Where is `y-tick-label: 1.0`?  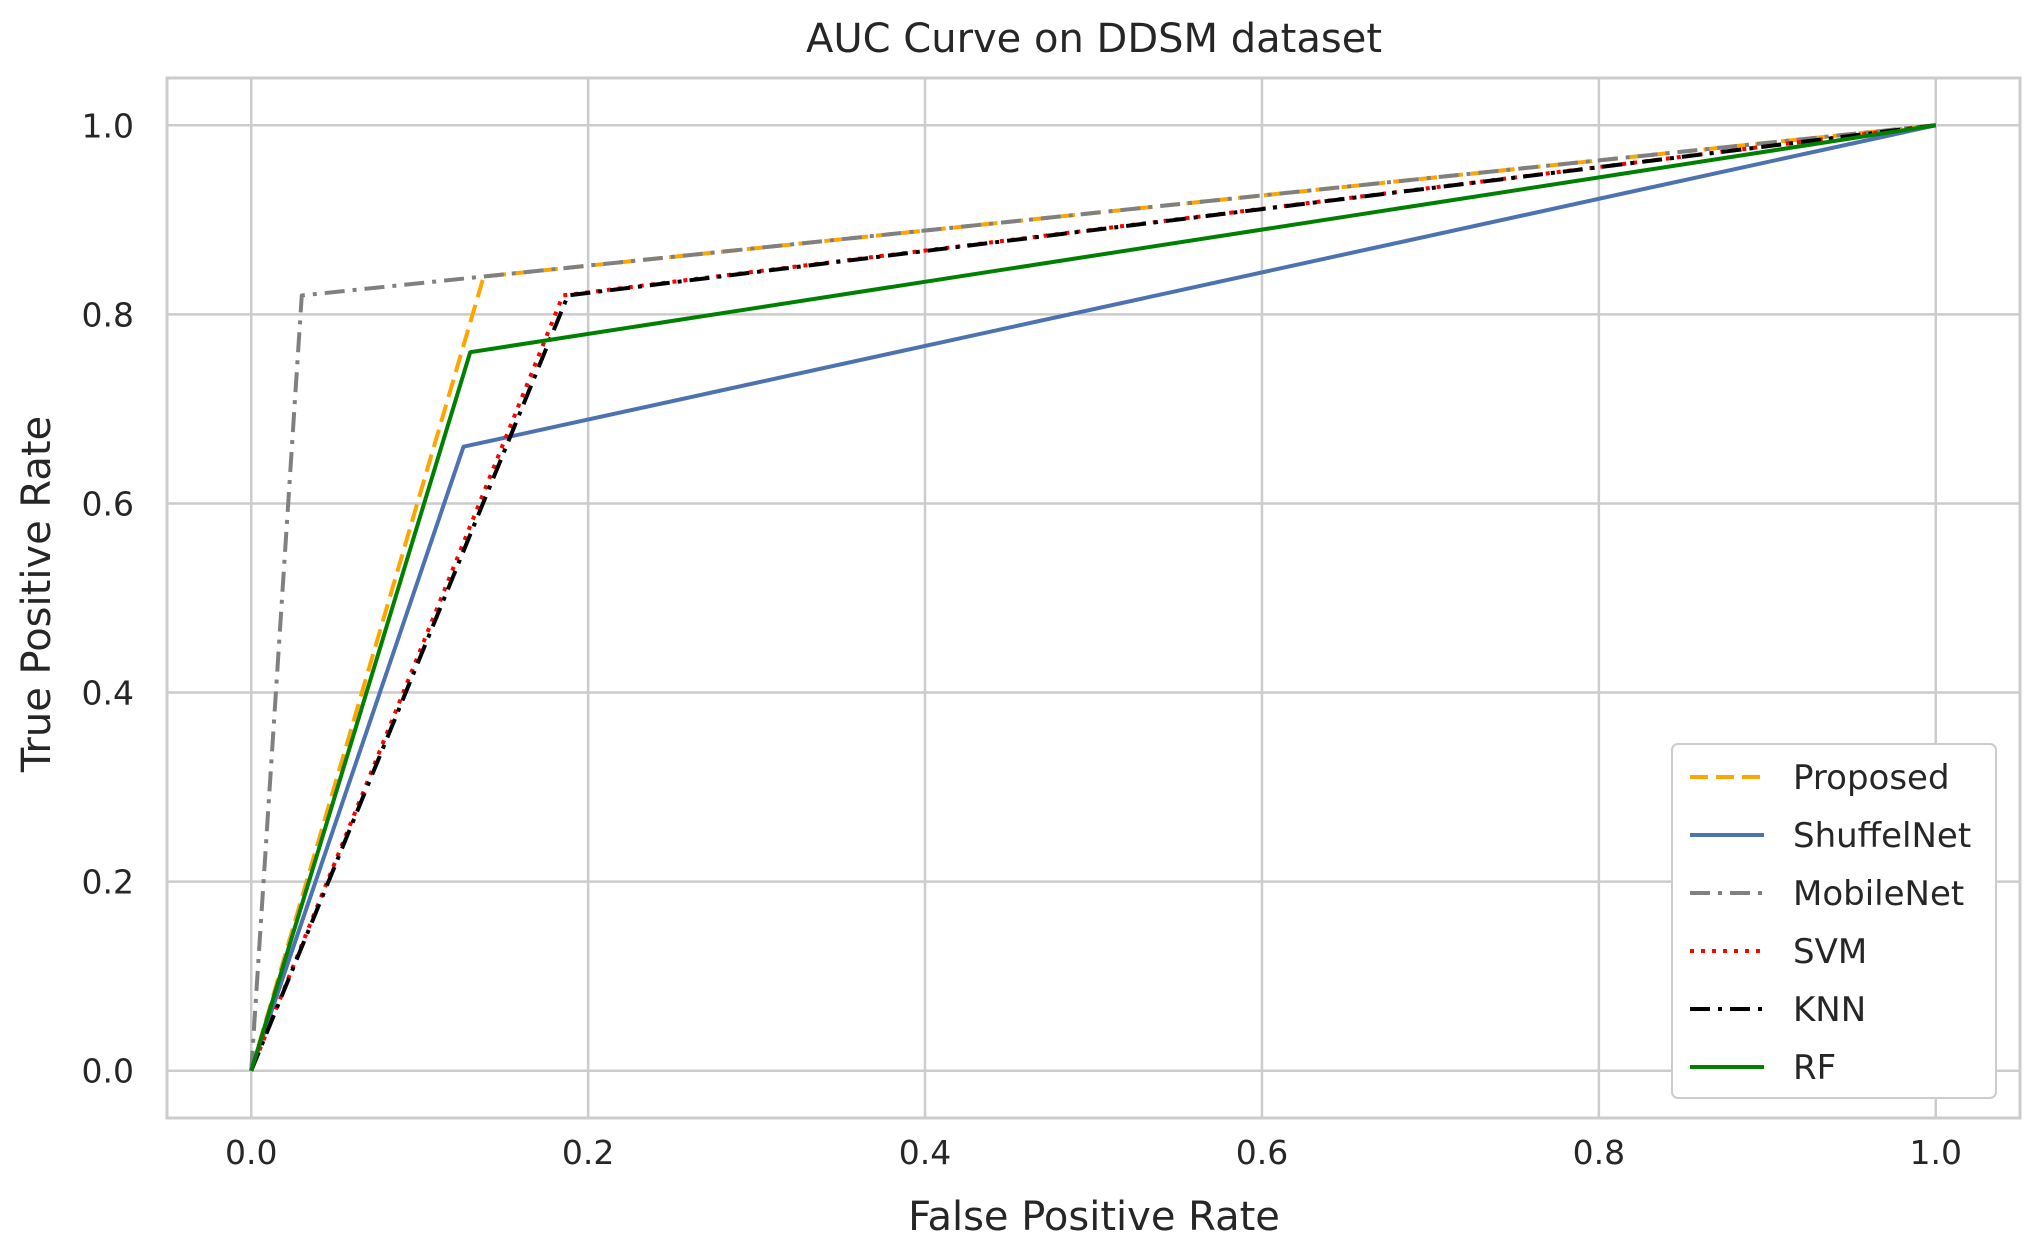 y-tick-label: 1.0 is located at coordinates (108, 125).